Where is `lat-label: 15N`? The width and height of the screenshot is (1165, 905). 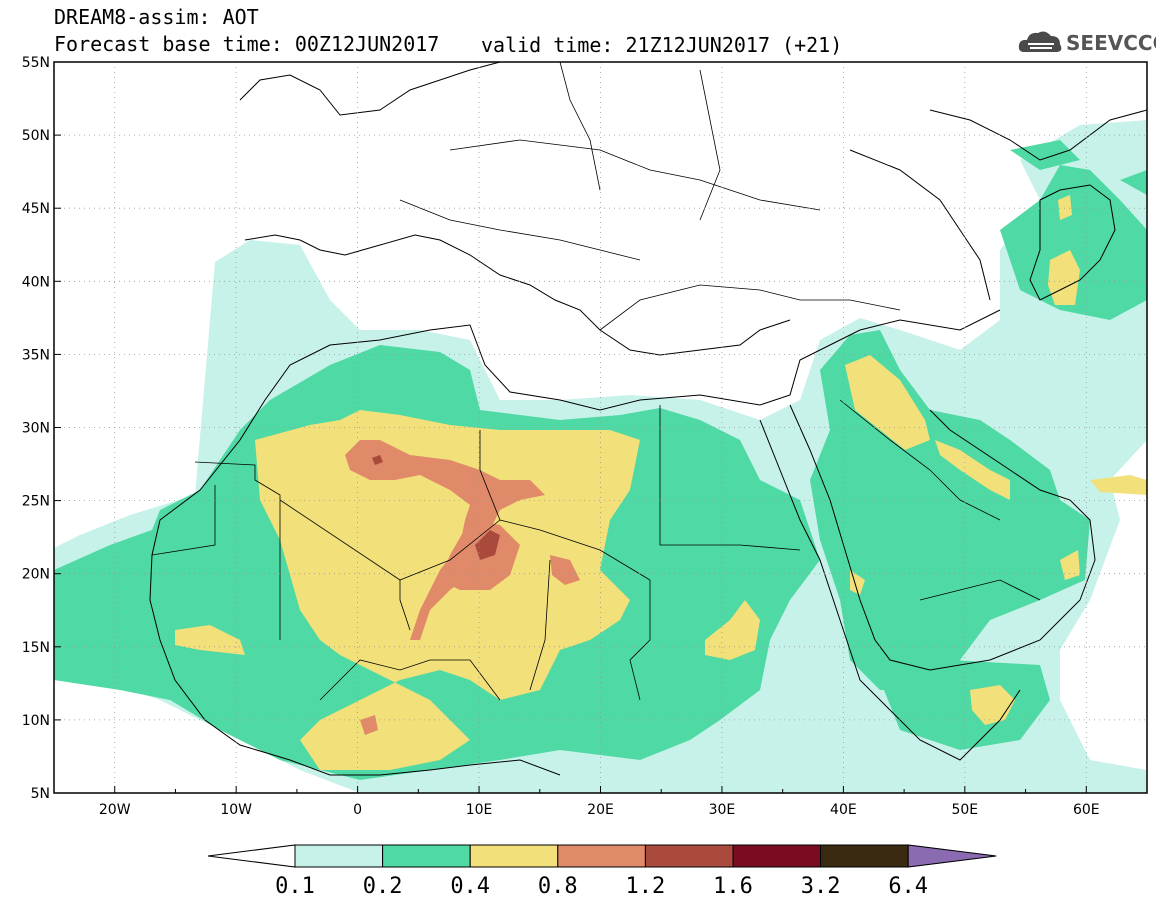
lat-label: 15N is located at coordinates (36, 648).